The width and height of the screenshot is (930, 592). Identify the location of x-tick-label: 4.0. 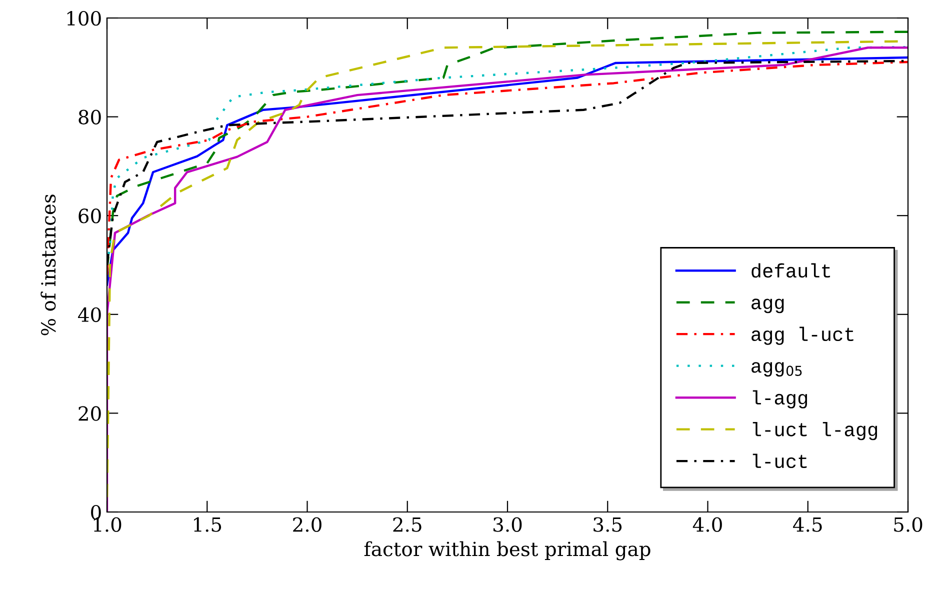
(707, 524).